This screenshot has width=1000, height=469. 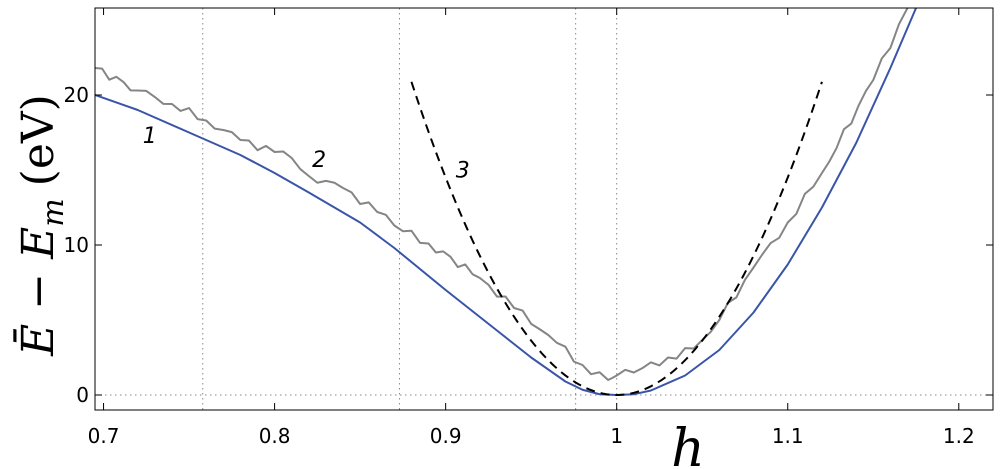 I want to click on y-axis-title-sub: m, so click(x=53, y=212).